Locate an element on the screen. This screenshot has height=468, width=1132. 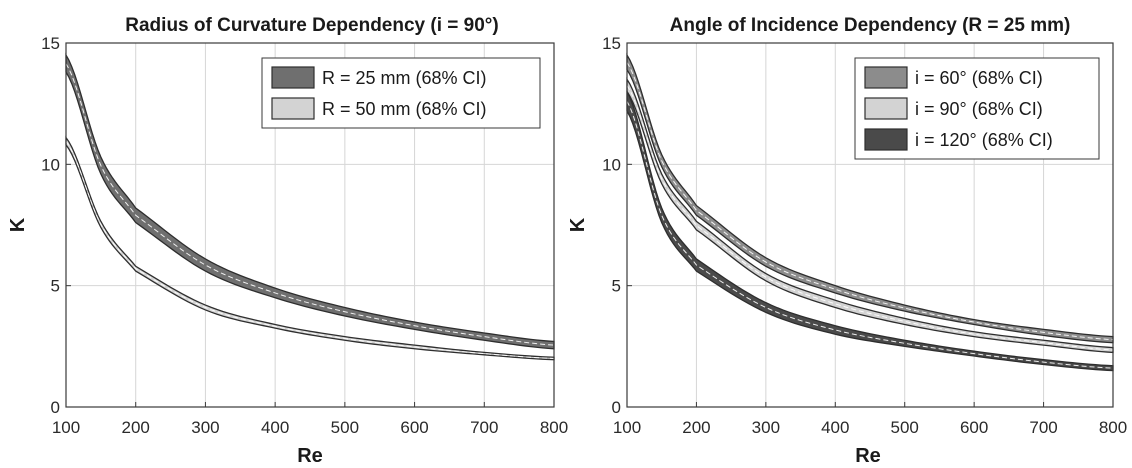
chart-left-y-tick-label: 0 is located at coordinates (55, 407).